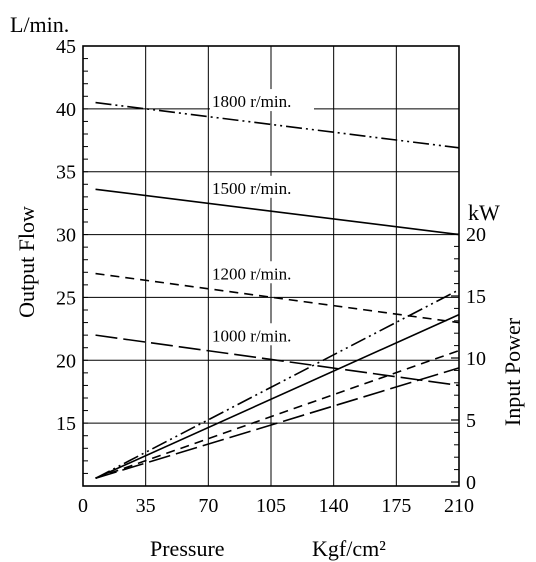 This screenshot has height=562, width=536. I want to click on y-left-tick-label: 15, so click(66, 424).